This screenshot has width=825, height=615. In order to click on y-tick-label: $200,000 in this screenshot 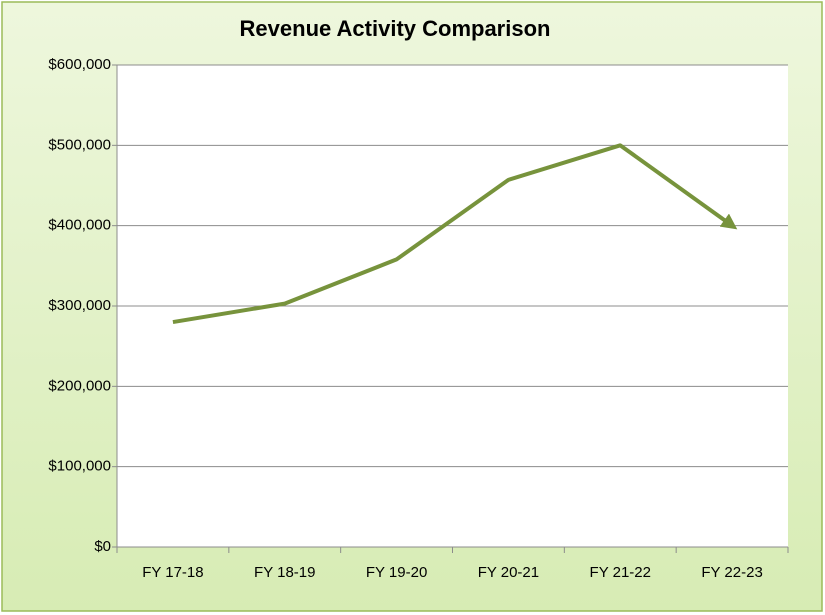, I will do `click(79, 385)`.